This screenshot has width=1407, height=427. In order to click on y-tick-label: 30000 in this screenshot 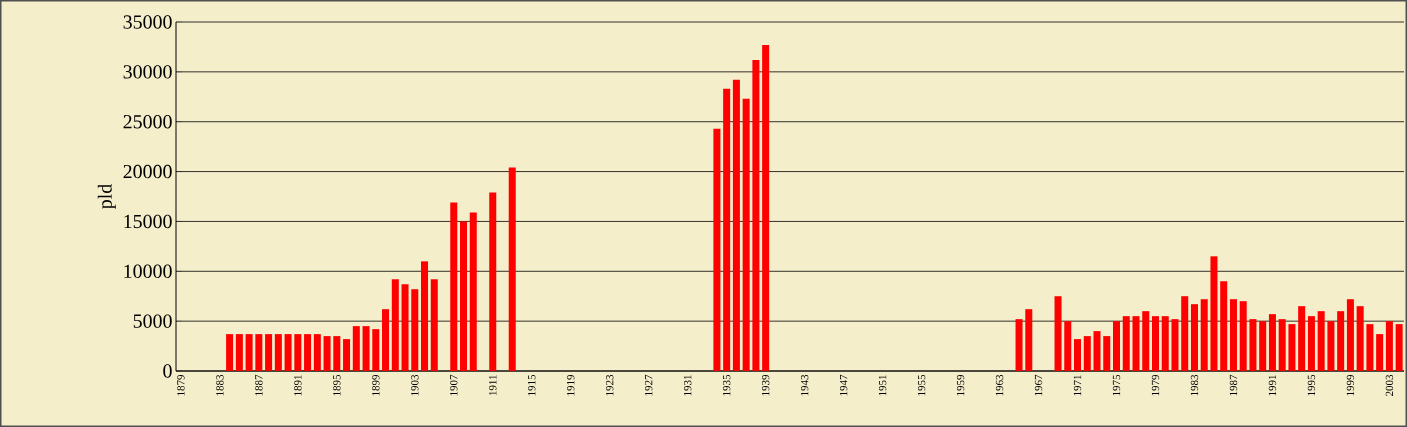, I will do `click(147, 72)`.